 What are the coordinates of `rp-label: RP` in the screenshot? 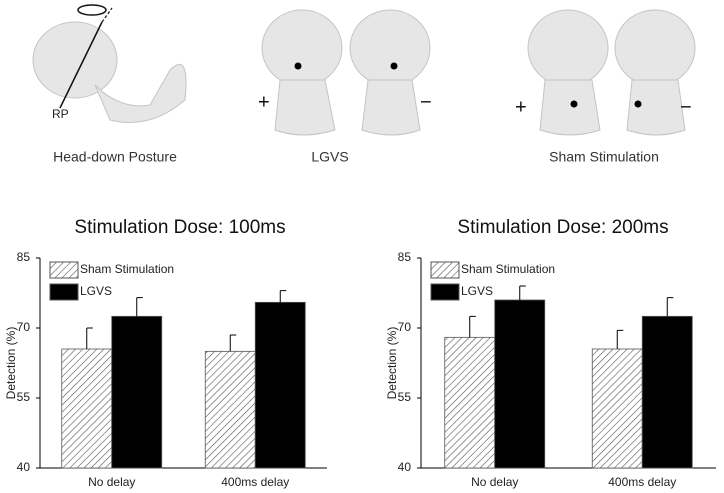 It's located at (60, 114).